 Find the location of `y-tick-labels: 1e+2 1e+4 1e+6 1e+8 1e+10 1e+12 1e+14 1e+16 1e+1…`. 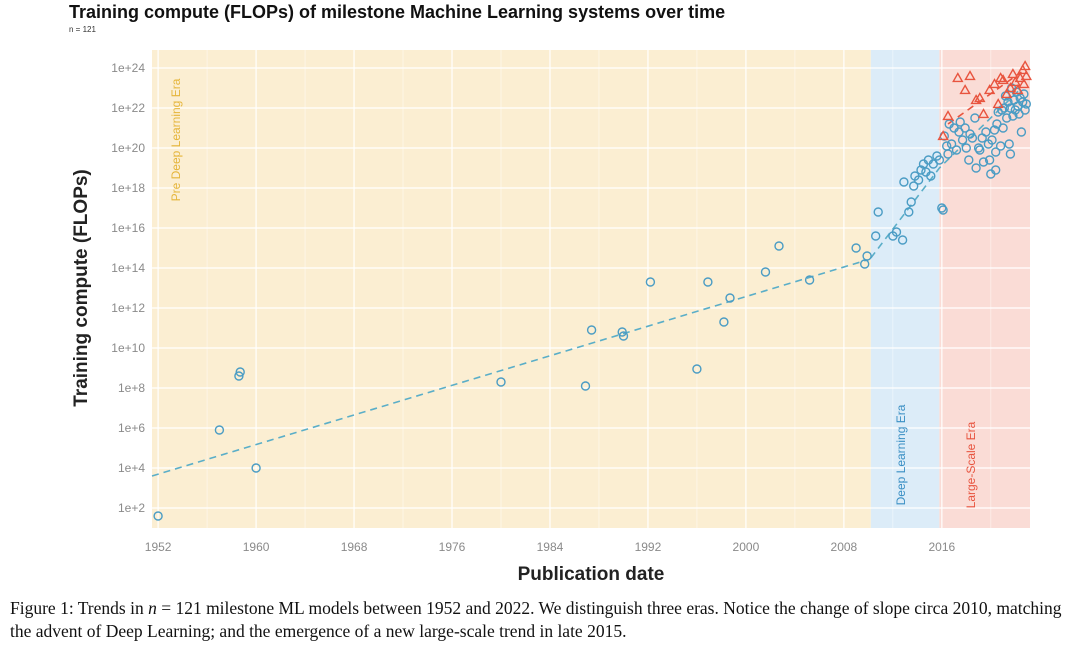

y-tick-labels: 1e+2 1e+4 1e+6 1e+8 1e+10 1e+12 1e+14 1e+16 1e+1… is located at coordinates (128, 288).